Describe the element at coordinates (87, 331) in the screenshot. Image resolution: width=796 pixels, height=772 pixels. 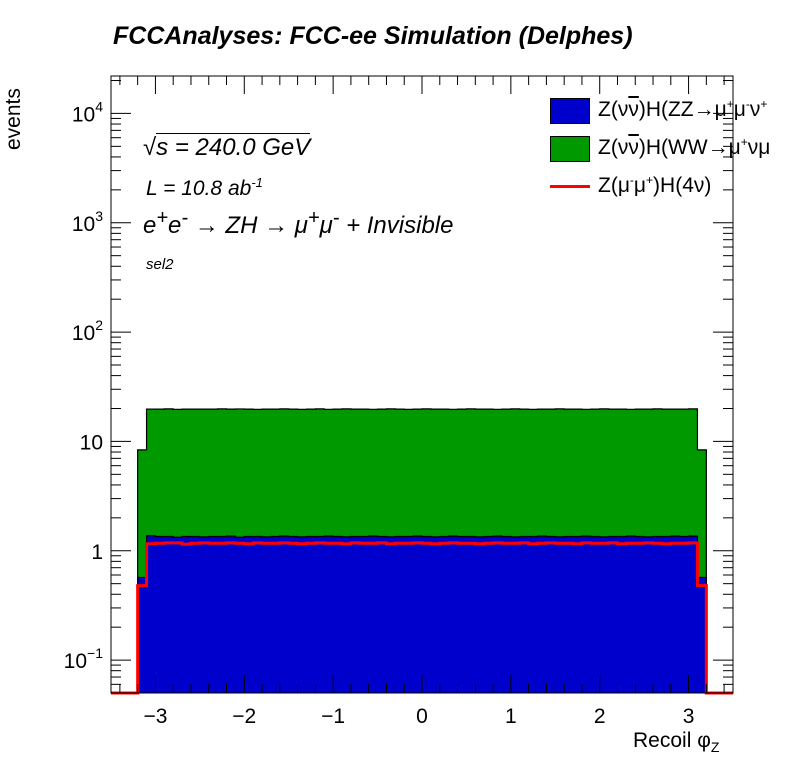
I see `y-tick-label: 10²` at that location.